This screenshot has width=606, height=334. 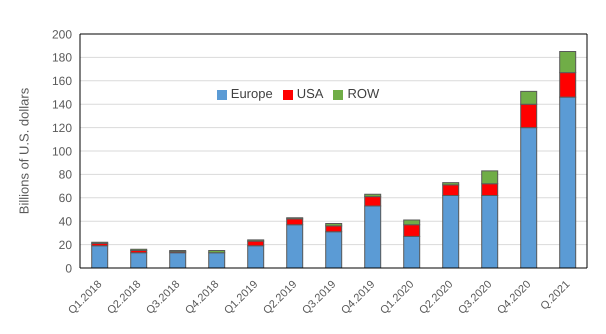 I want to click on y-tick-label: 100, so click(x=62, y=151).